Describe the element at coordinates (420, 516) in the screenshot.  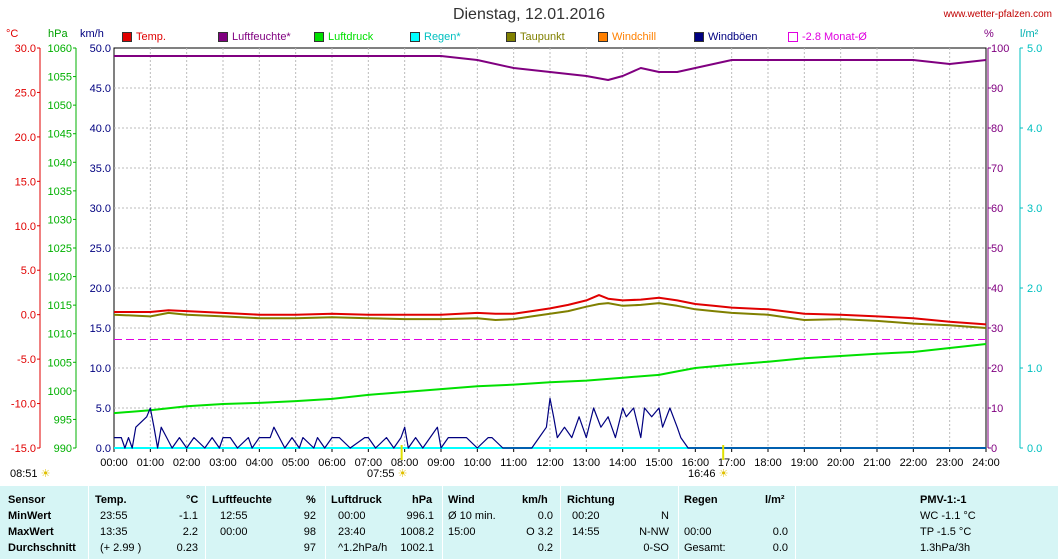
I see `stats-cell-p-val: 996.1` at that location.